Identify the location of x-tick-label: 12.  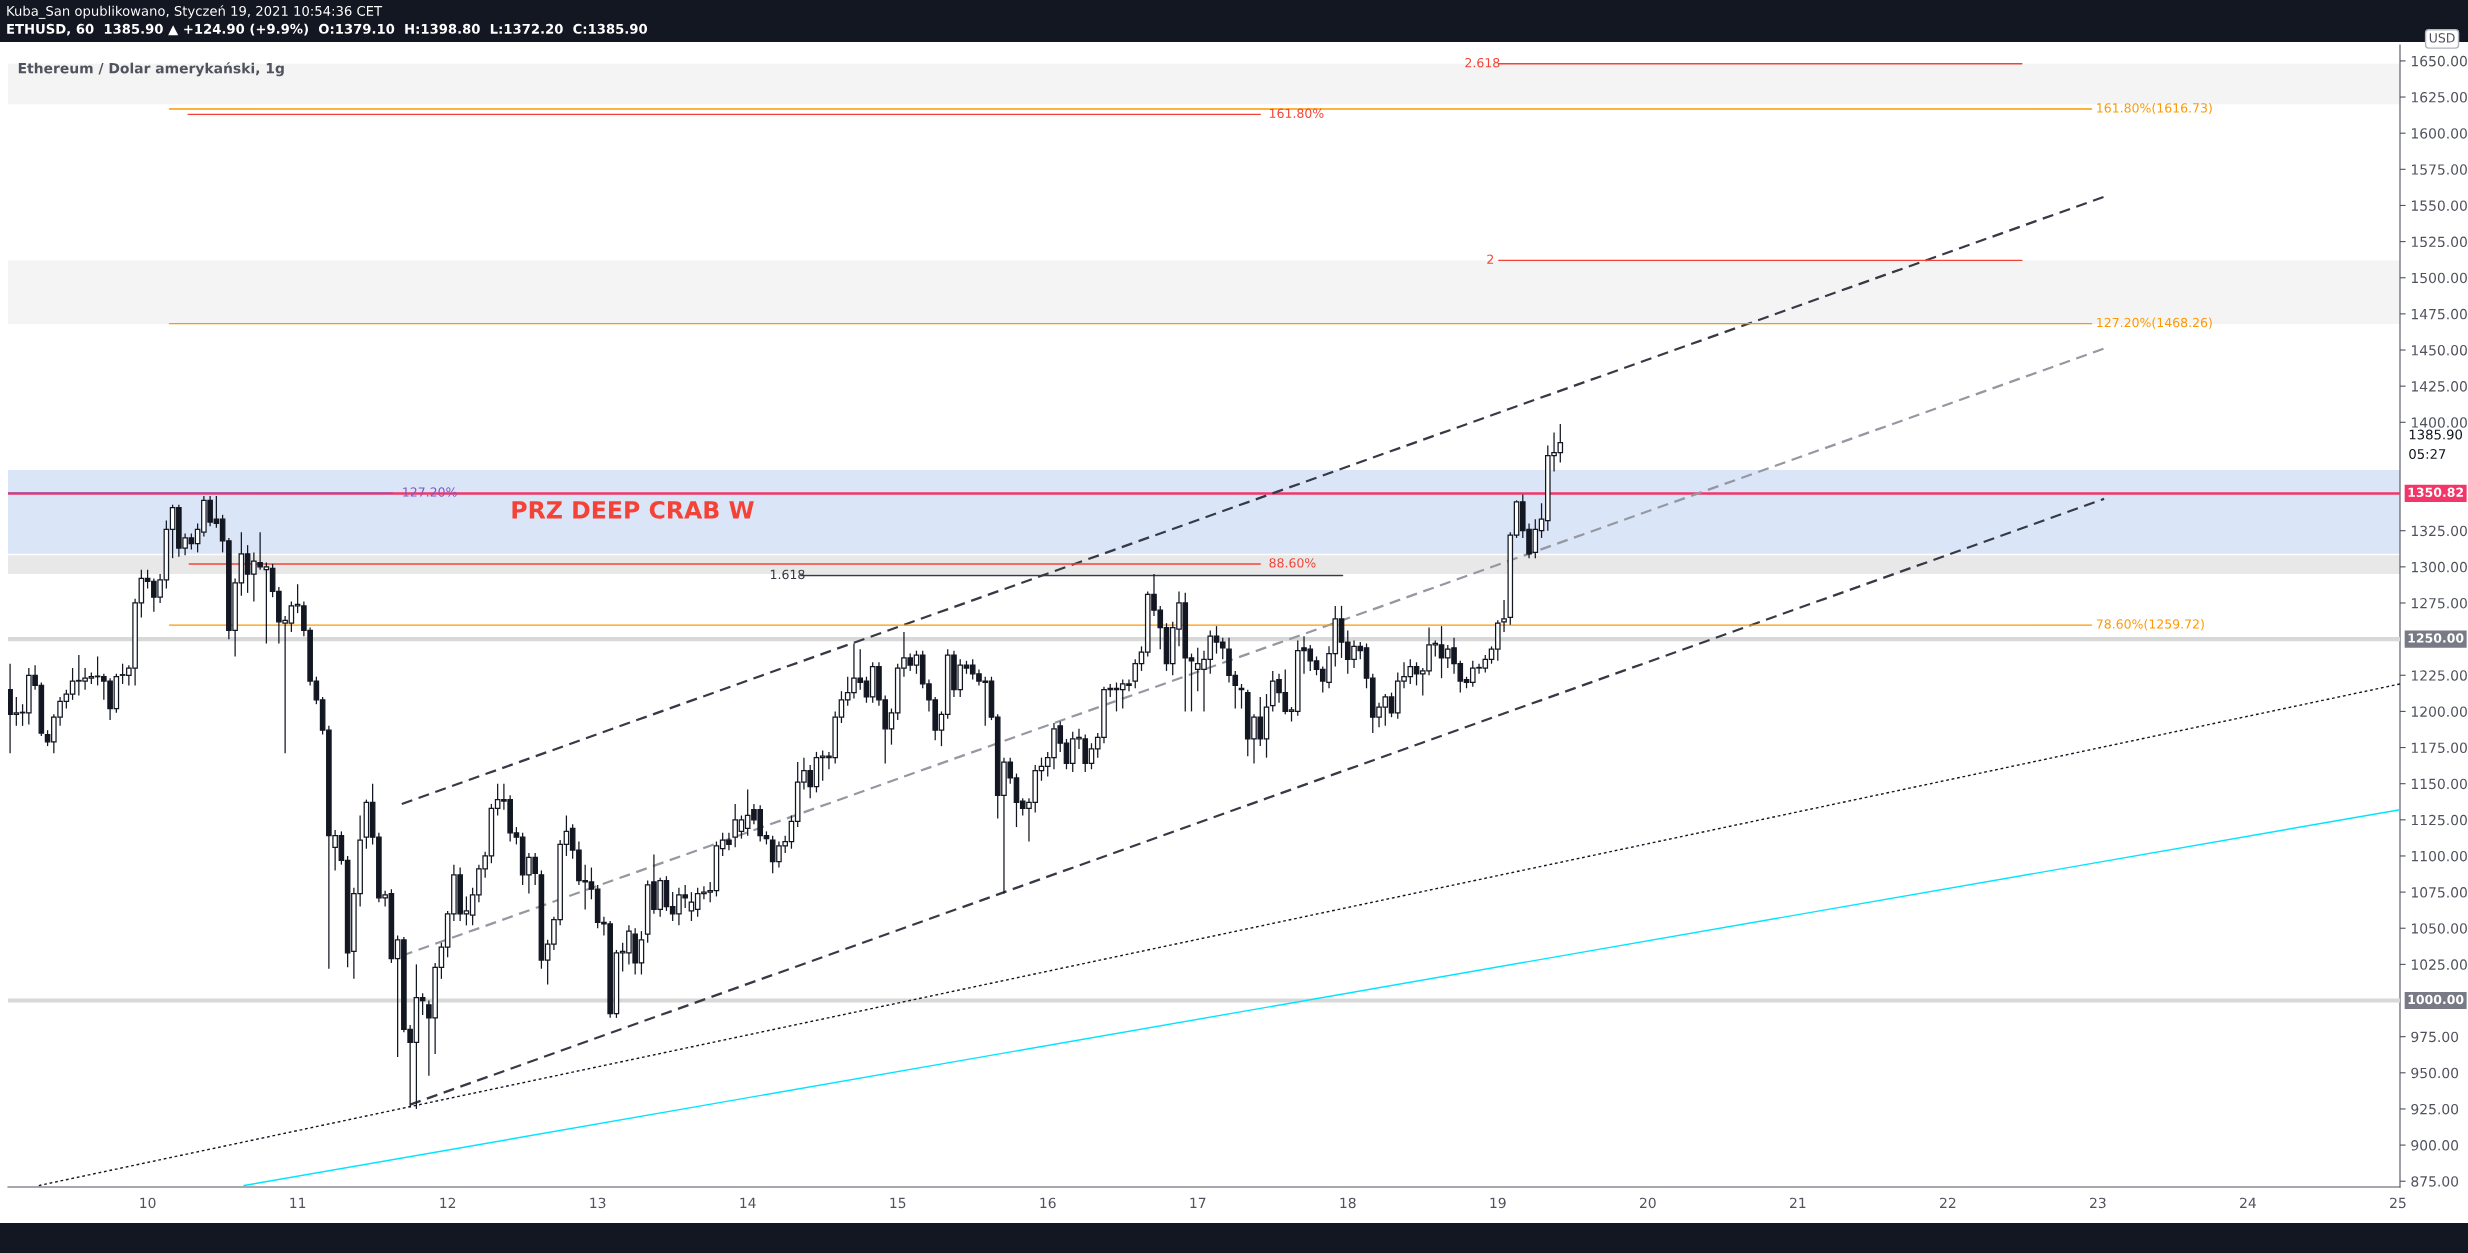
(448, 1202).